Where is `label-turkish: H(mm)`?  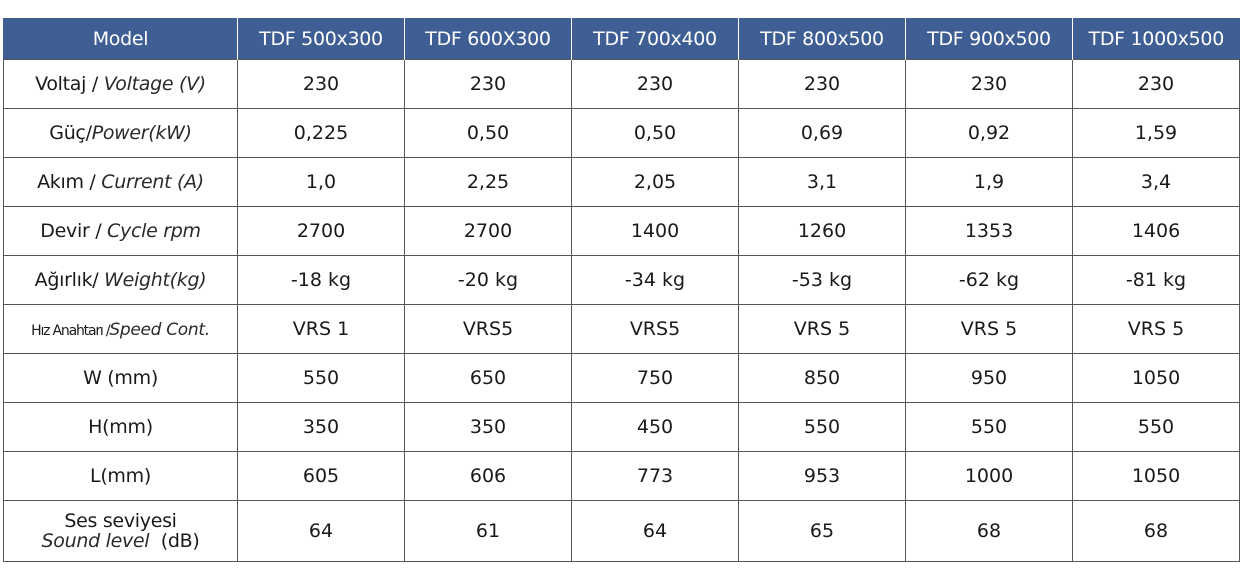 label-turkish: H(mm) is located at coordinates (120, 427).